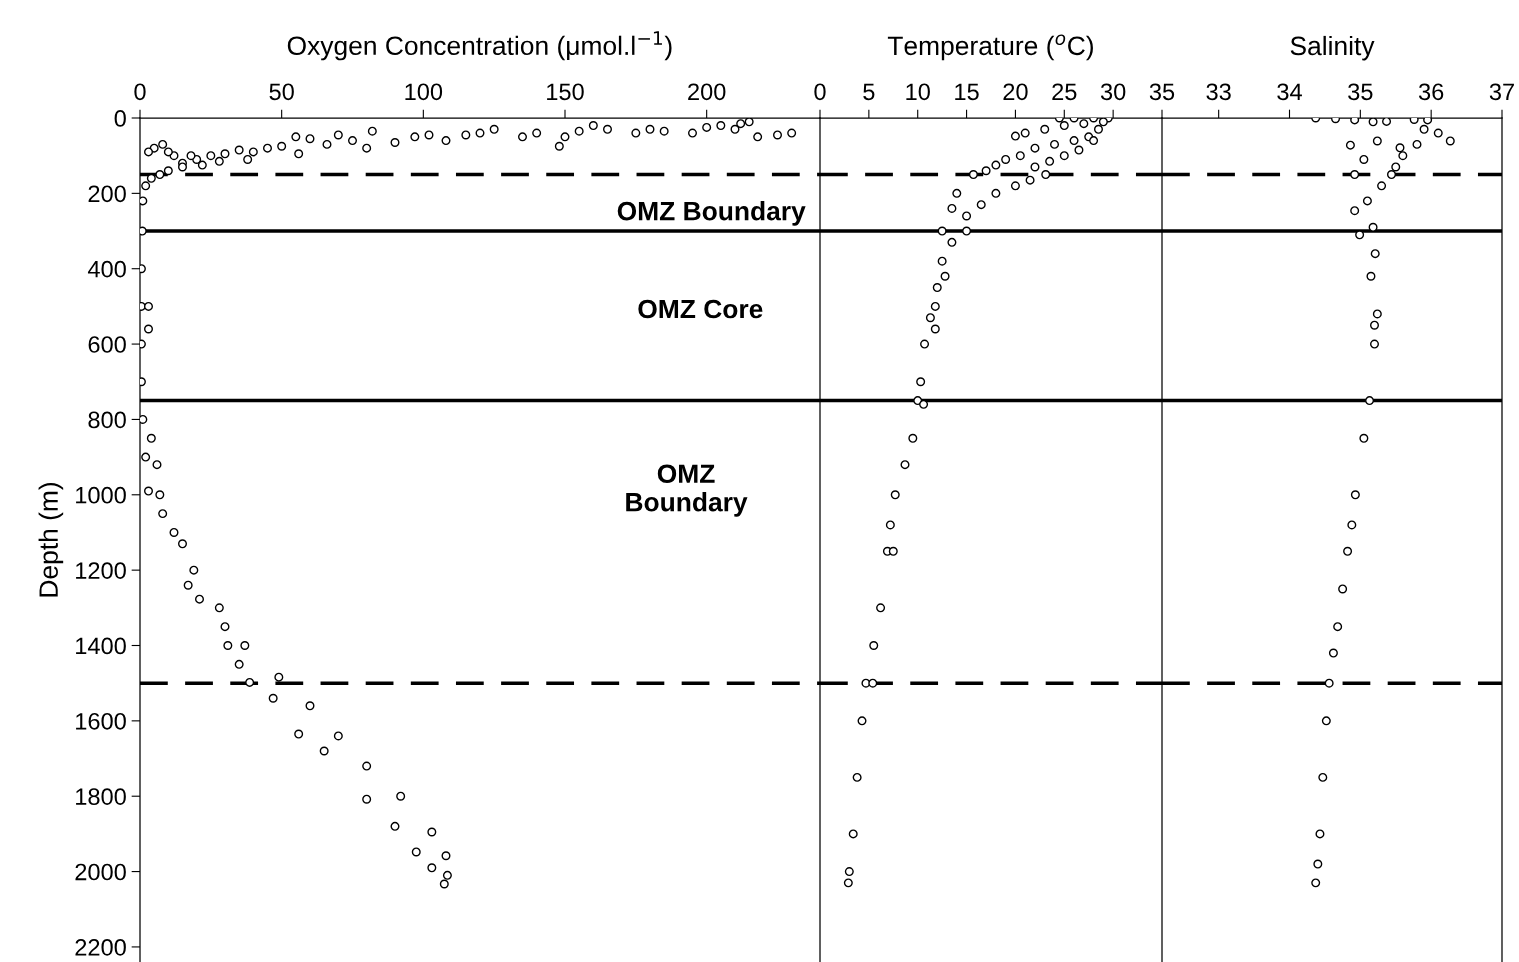  Describe the element at coordinates (101, 646) in the screenshot. I see `y-tick-label: 1400` at that location.